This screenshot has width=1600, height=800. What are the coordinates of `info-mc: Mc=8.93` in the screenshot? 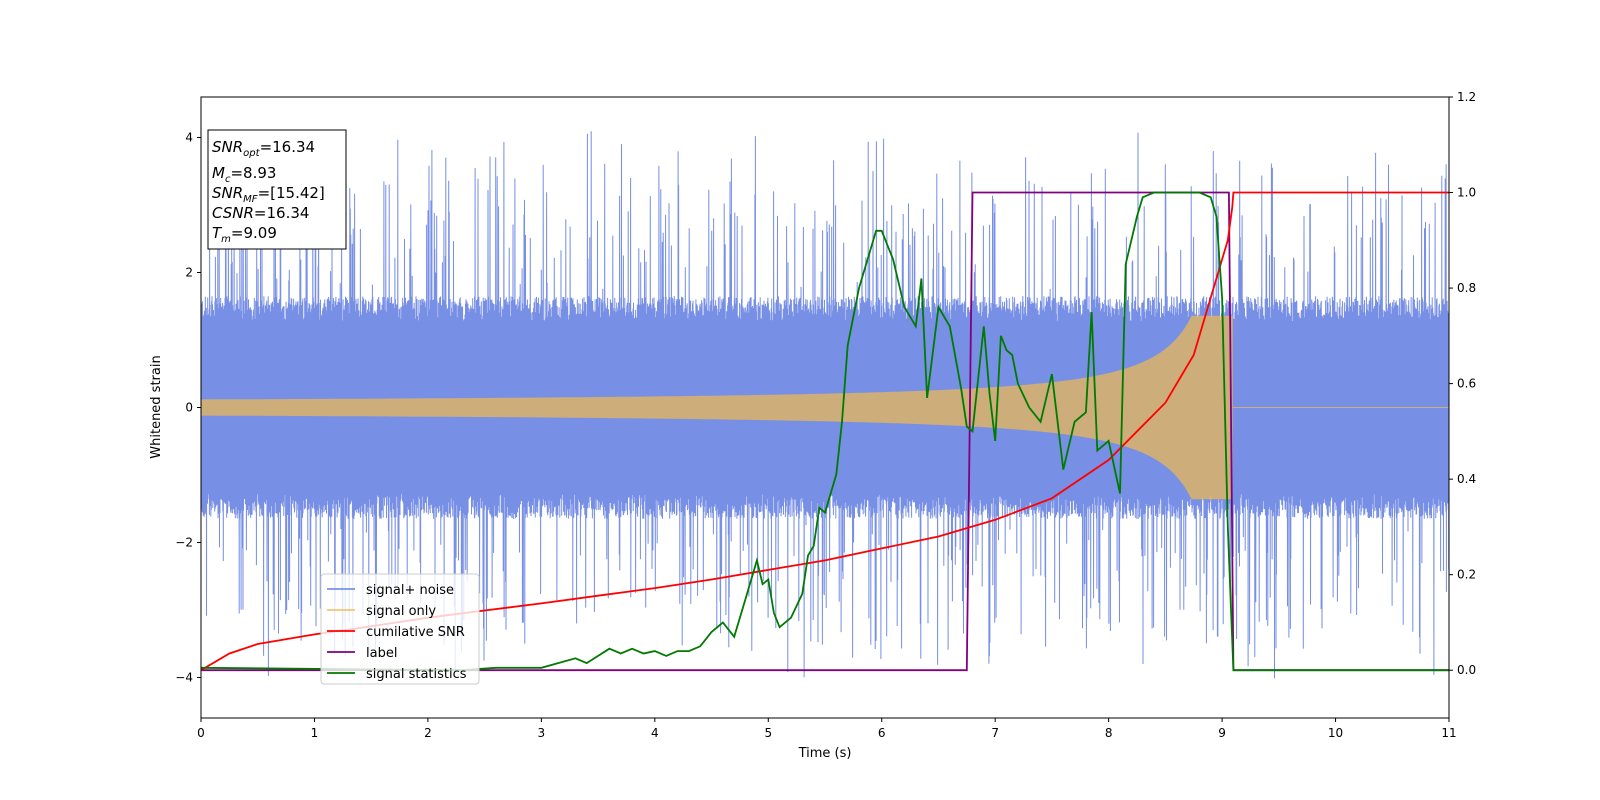 It's located at (244, 174).